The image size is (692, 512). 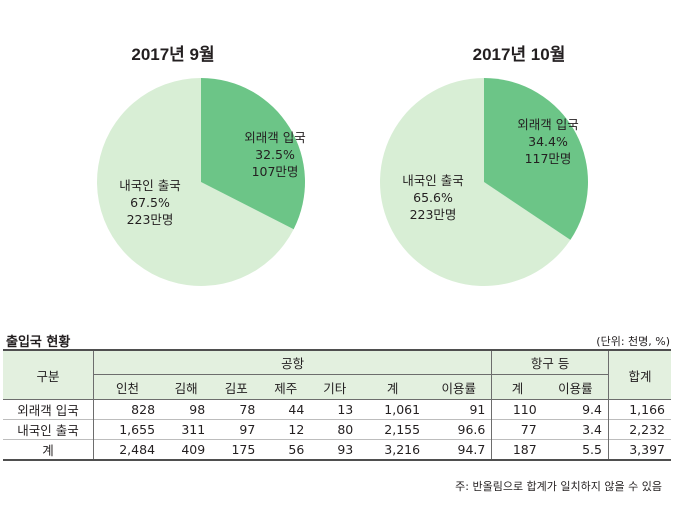 What do you see at coordinates (639, 449) in the screenshot?
I see `table-cell: 3,397` at bounding box center [639, 449].